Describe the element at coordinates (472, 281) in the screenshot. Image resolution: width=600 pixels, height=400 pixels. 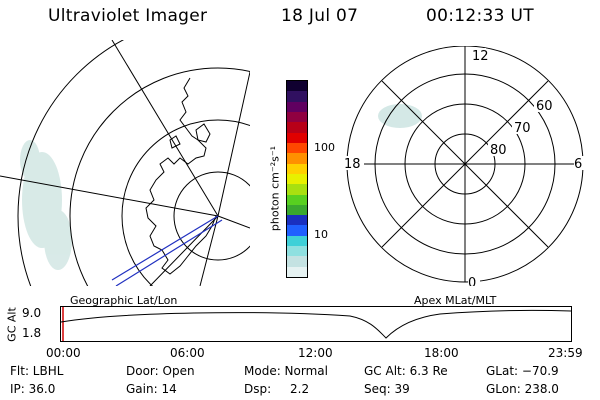
I see `mlt-label-0: 0` at that location.